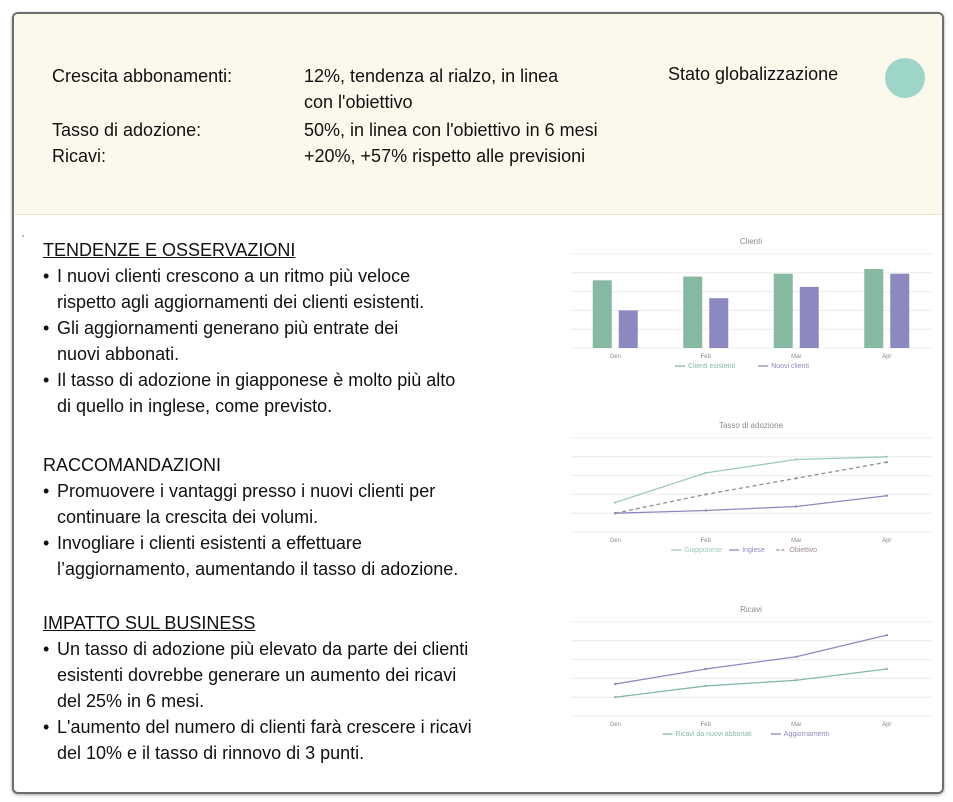  Describe the element at coordinates (703, 550) in the screenshot. I see `legend-label: Giapponese` at that location.